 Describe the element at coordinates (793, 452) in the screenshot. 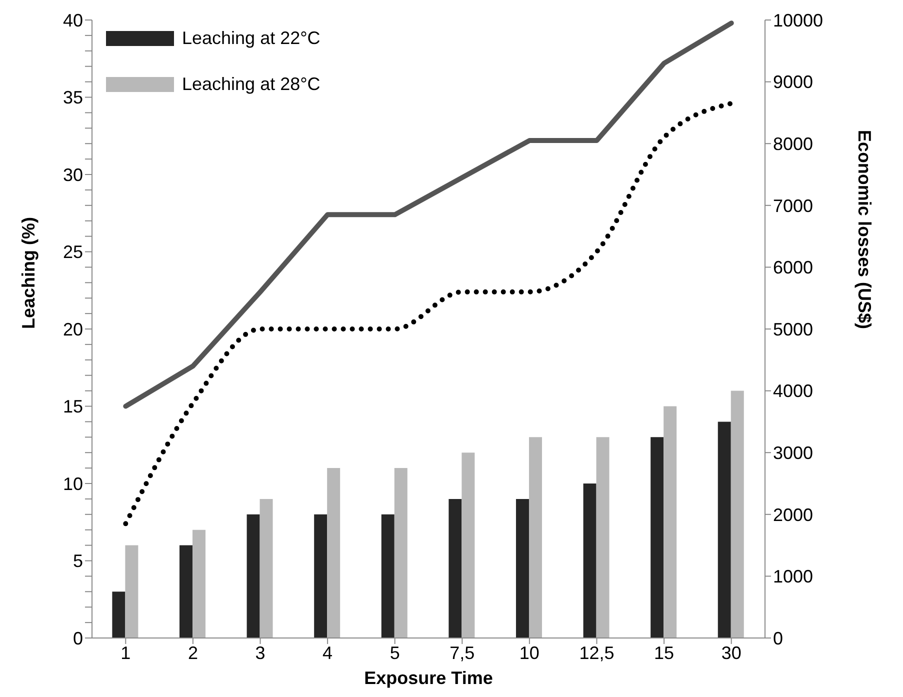

I see `y2-tick-label: 3000` at that location.